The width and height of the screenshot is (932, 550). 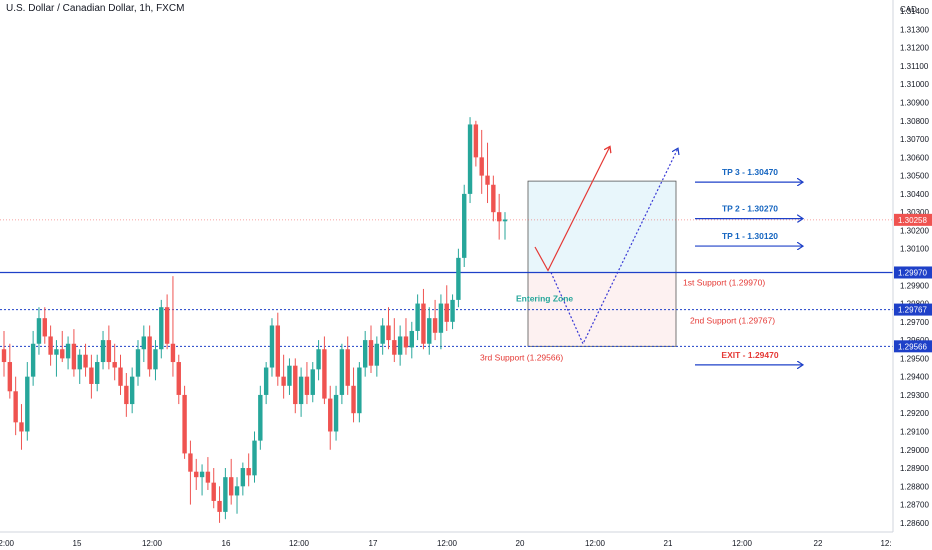 I want to click on y-tick-label: 1.30200, so click(x=914, y=230).